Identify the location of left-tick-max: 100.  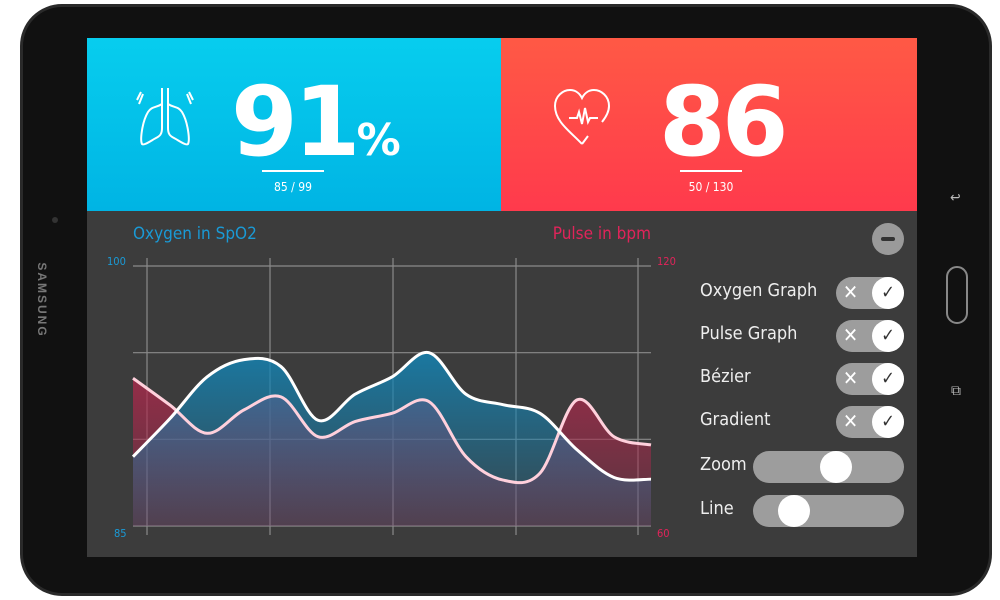
(116, 261).